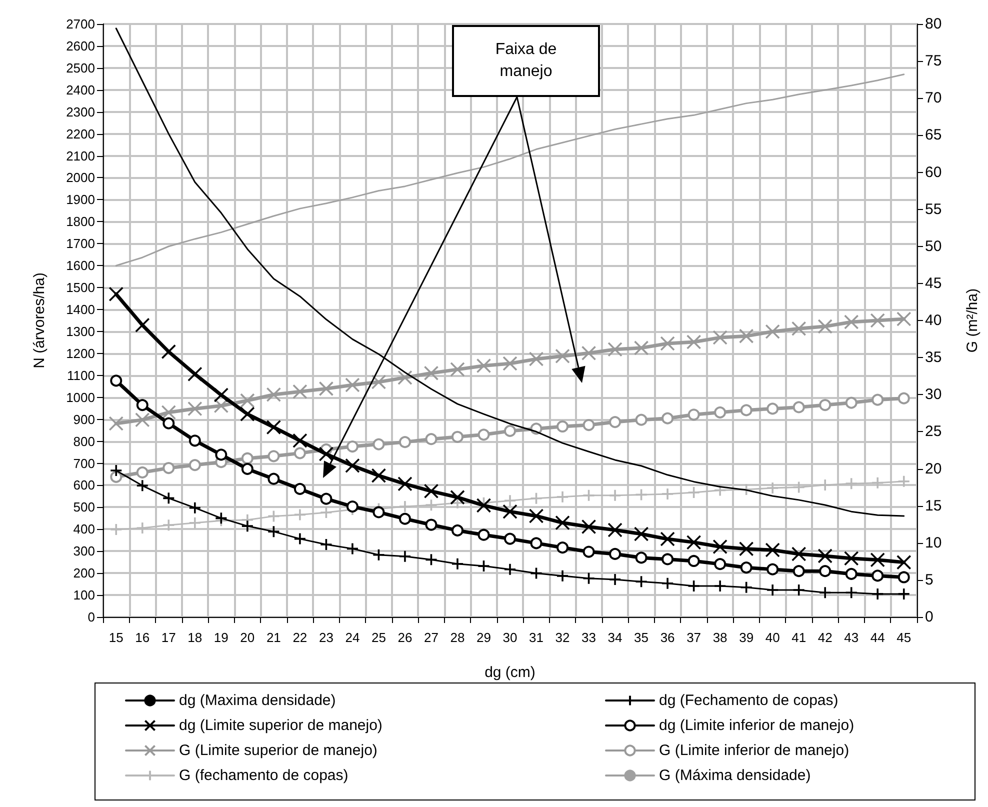 Image resolution: width=988 pixels, height=807 pixels. I want to click on y2-tick-label: 5, so click(929, 579).